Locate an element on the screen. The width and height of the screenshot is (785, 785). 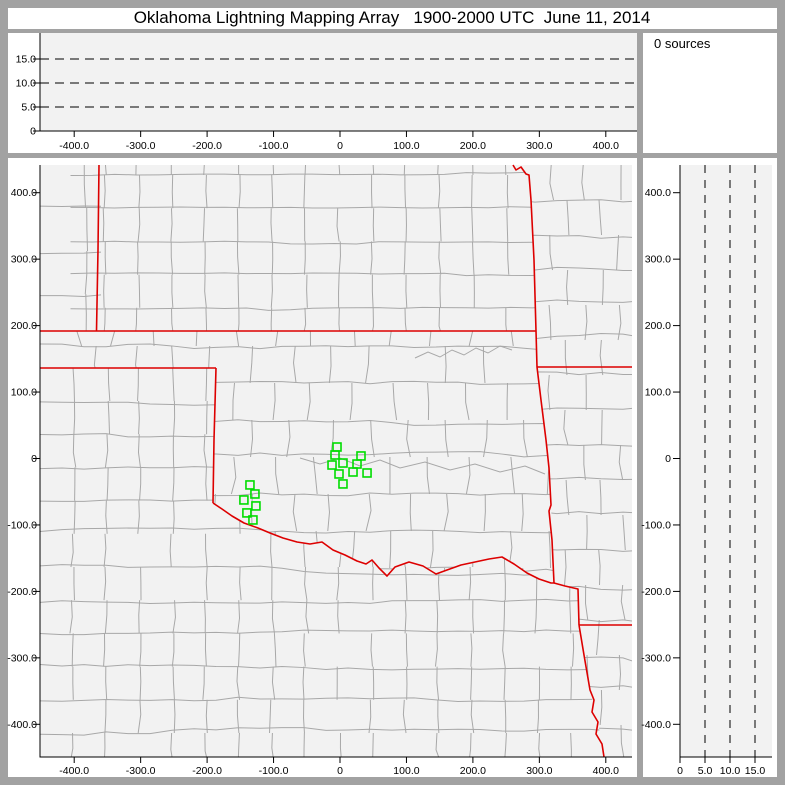
y-tick-label: 15.0 is located at coordinates (26, 60).